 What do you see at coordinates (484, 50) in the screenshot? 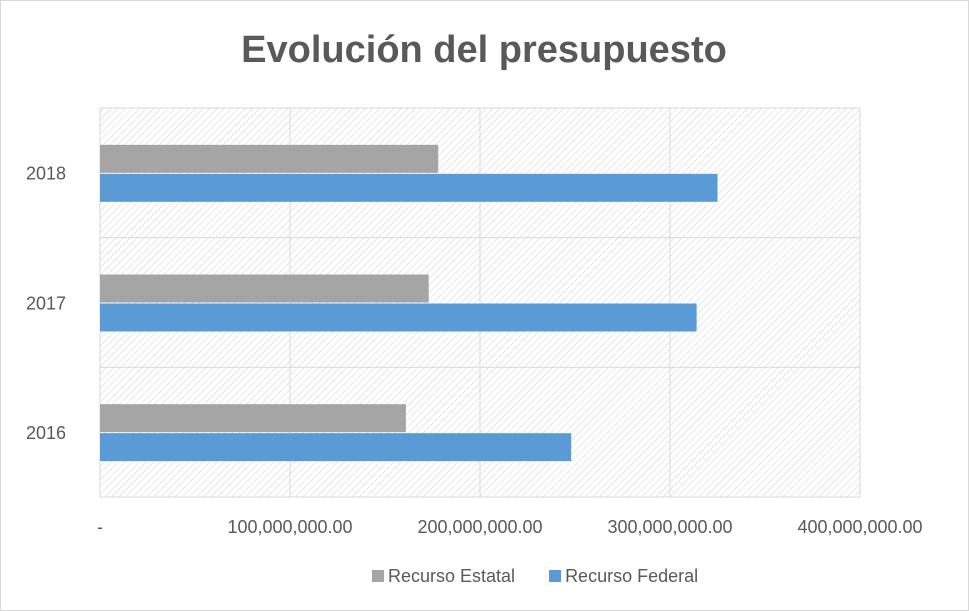
I see `chart-title: Evolución del presupuesto` at bounding box center [484, 50].